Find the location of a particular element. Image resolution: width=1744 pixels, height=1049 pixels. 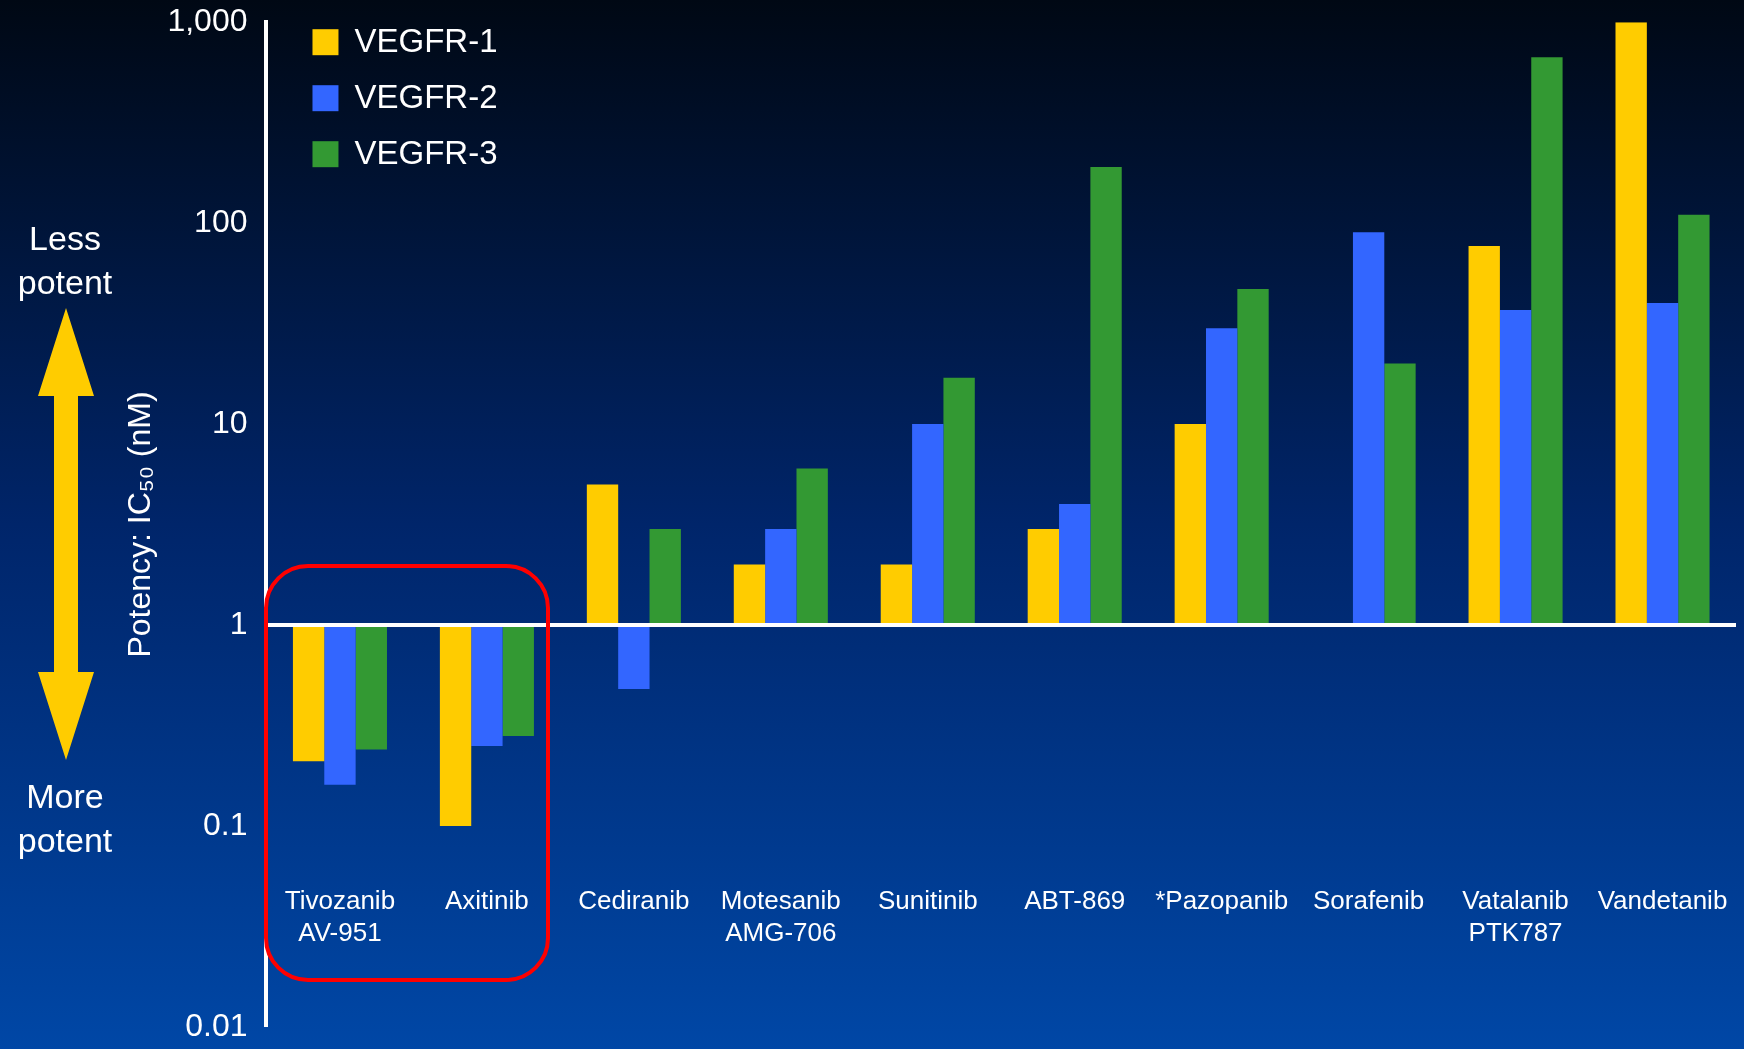

legend-label: VEGFR-2 is located at coordinates (426, 97).